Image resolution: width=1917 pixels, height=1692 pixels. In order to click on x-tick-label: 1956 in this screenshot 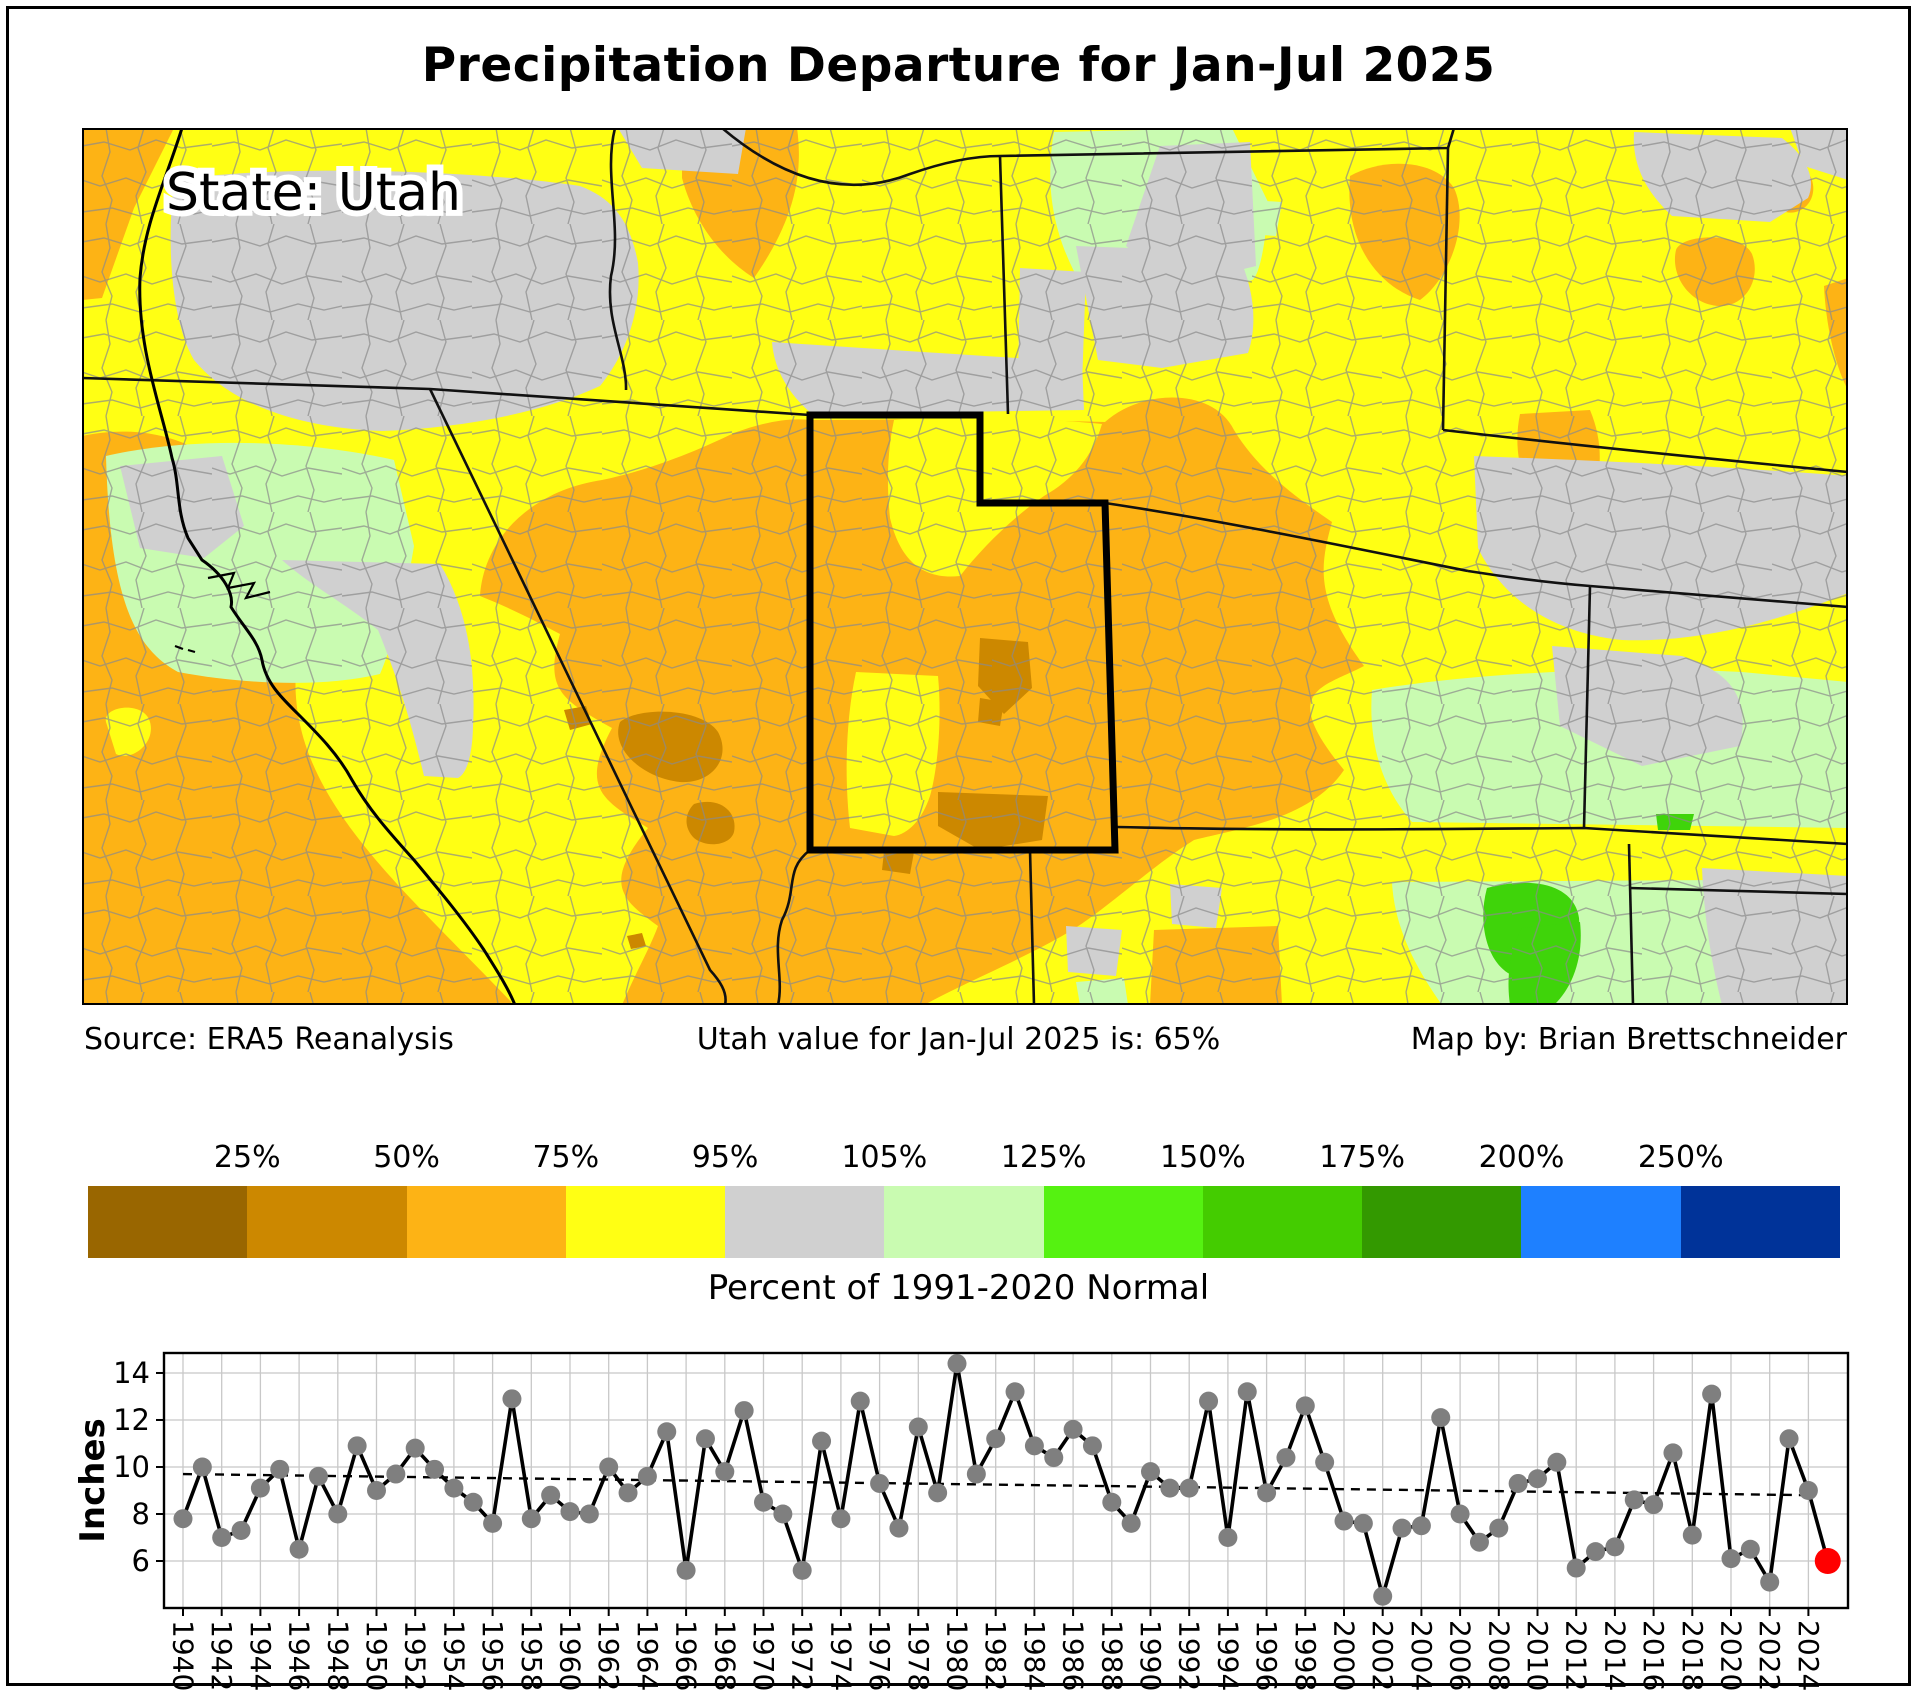, I will do `click(492, 1655)`.